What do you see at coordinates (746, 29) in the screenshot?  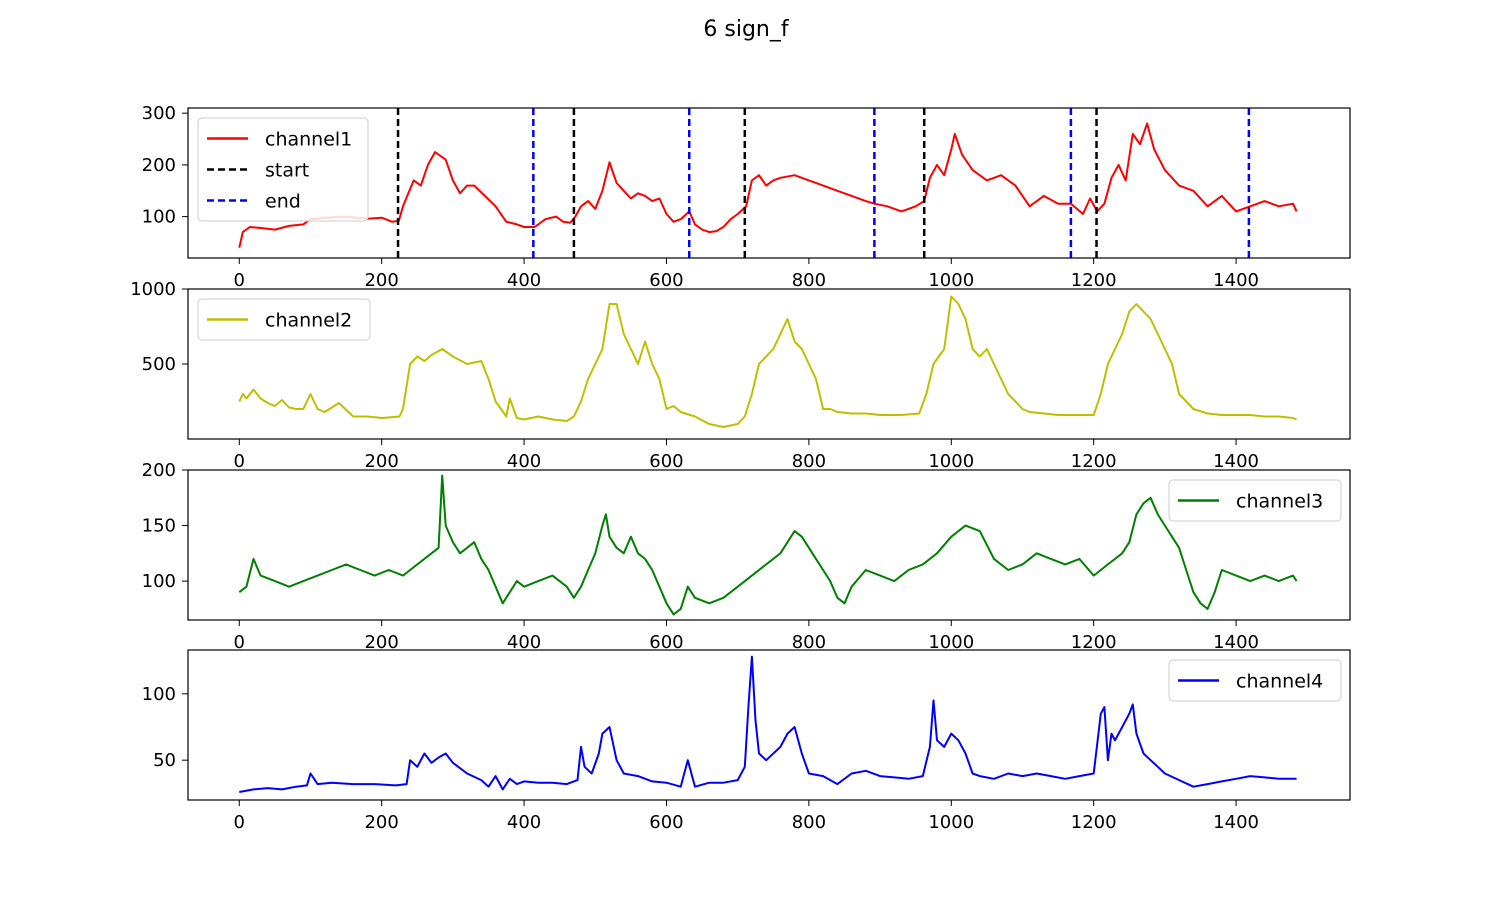 I see `figure-title: 6 sign_f` at bounding box center [746, 29].